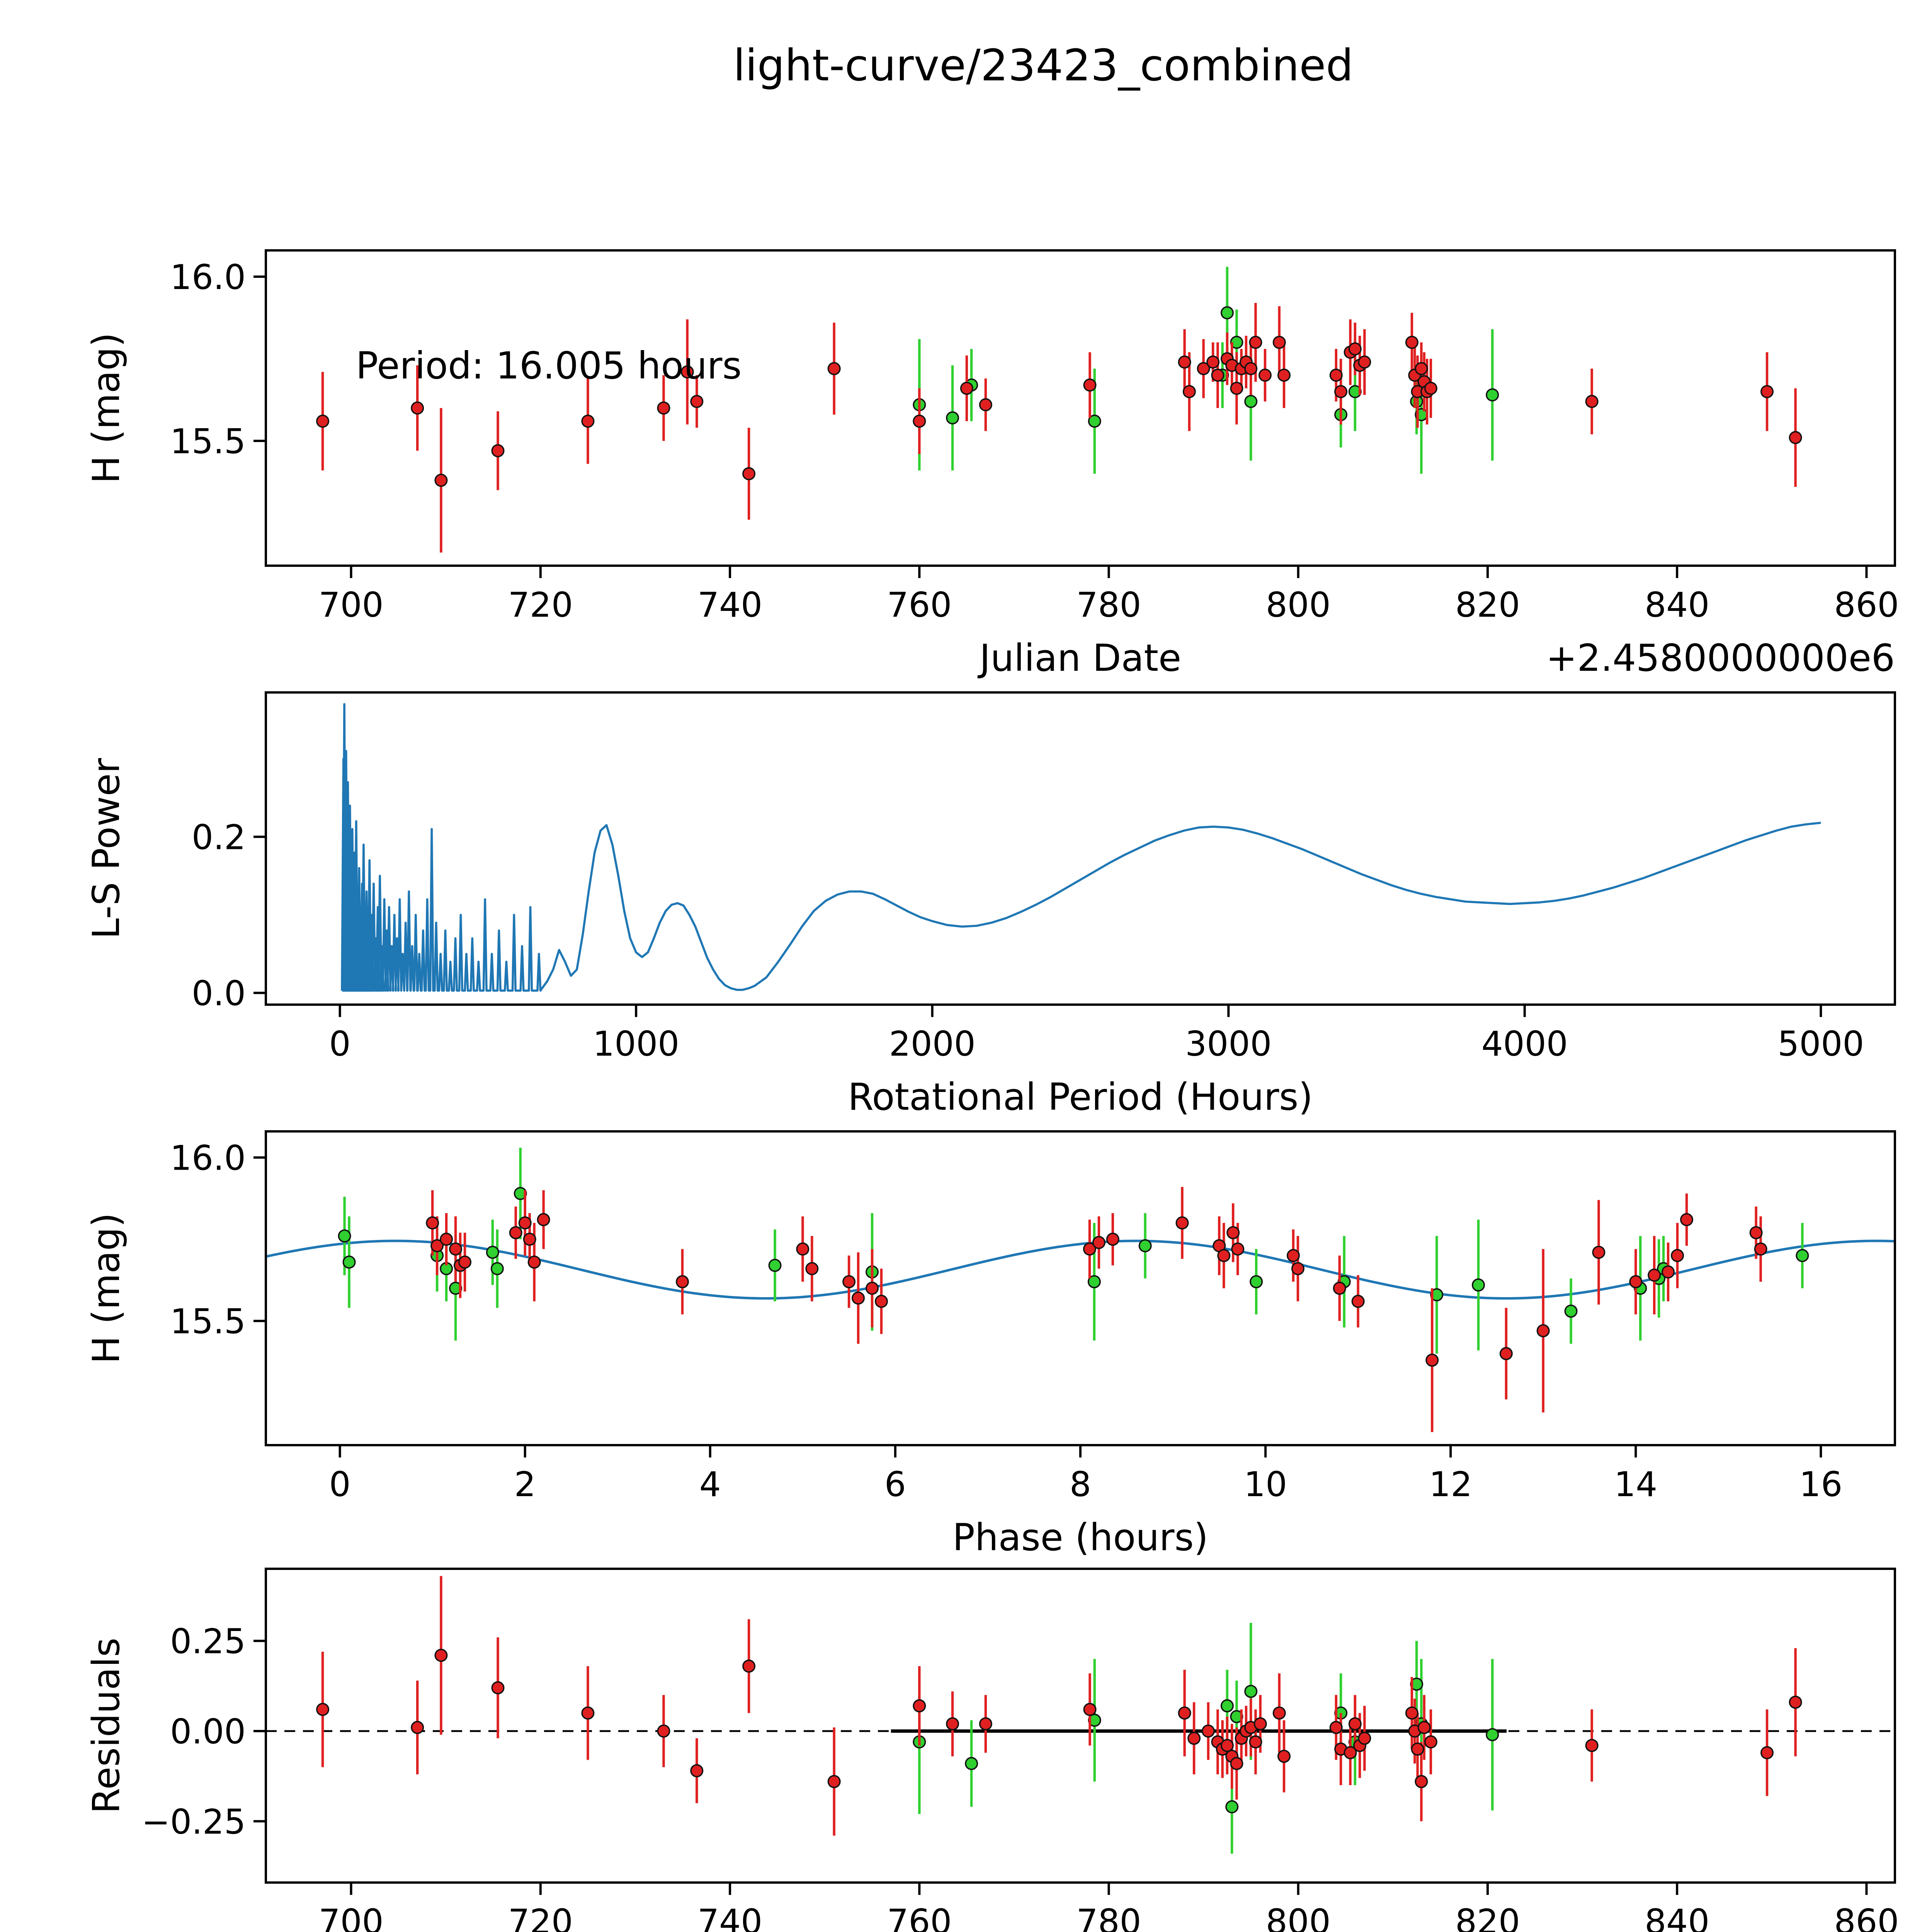 The height and width of the screenshot is (1932, 1932). What do you see at coordinates (1677, 1917) in the screenshot?
I see `x-tick-label: 840` at bounding box center [1677, 1917].